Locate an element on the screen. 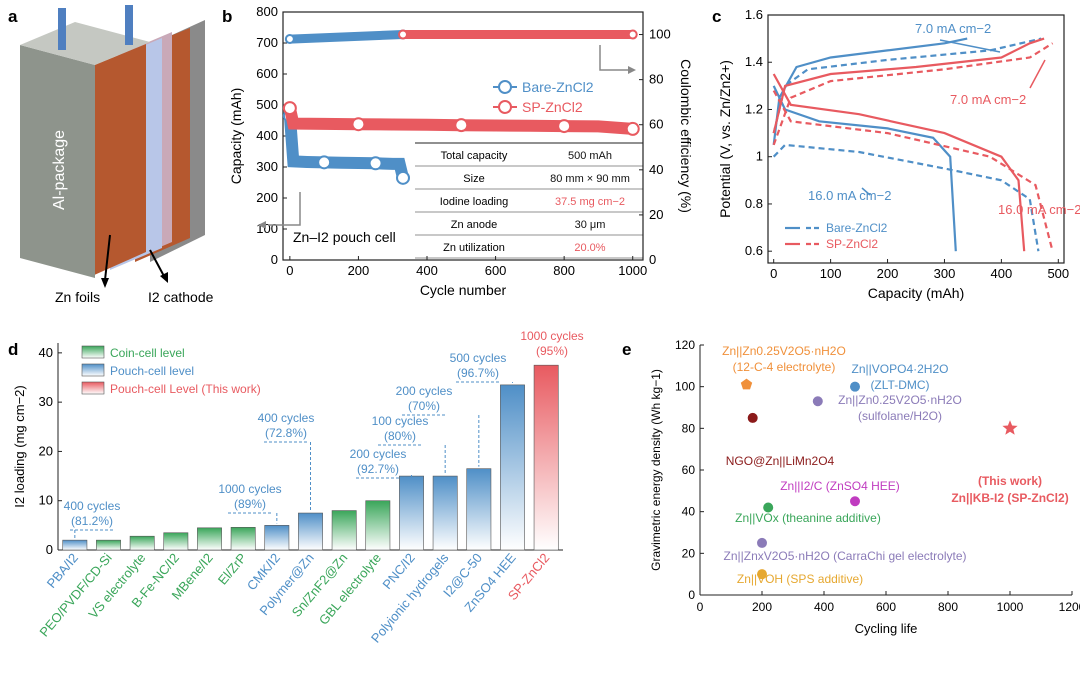 The height and width of the screenshot is (678, 1080). tab-right is located at coordinates (129, 25).